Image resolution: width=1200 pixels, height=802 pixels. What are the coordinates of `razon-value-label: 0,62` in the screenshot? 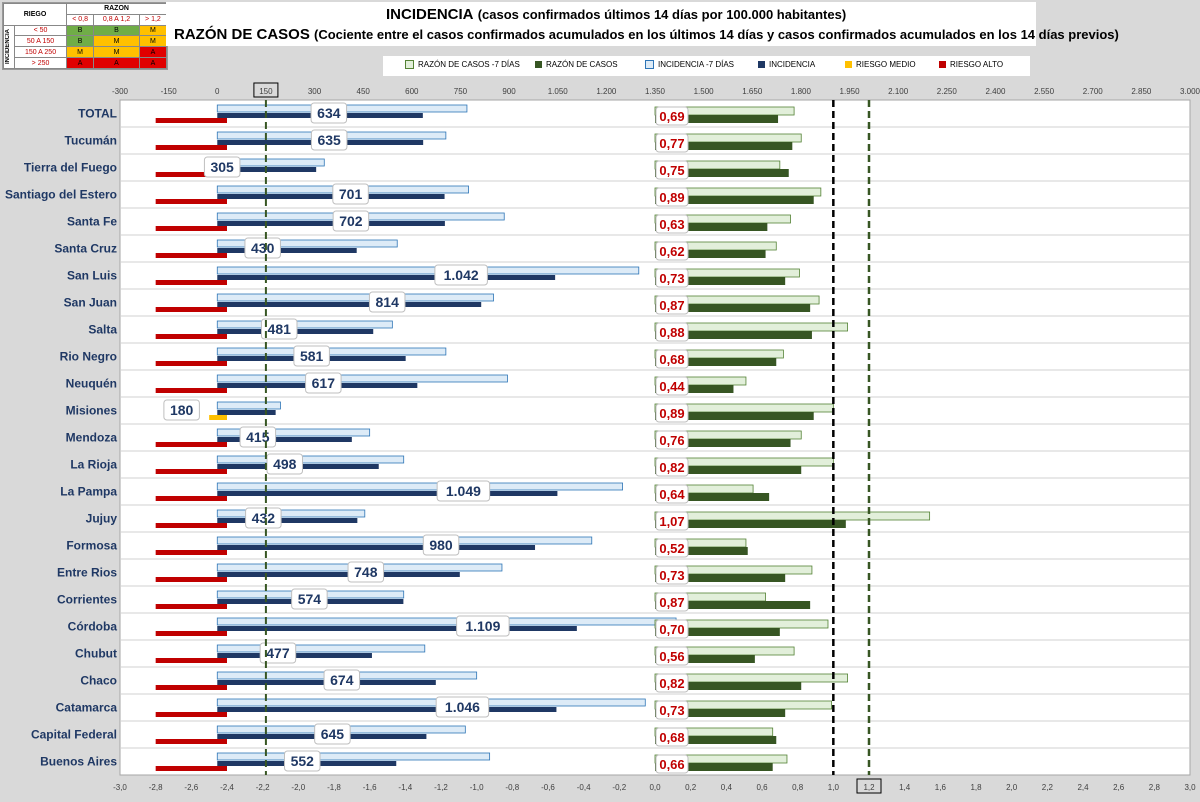 It's located at (671, 251).